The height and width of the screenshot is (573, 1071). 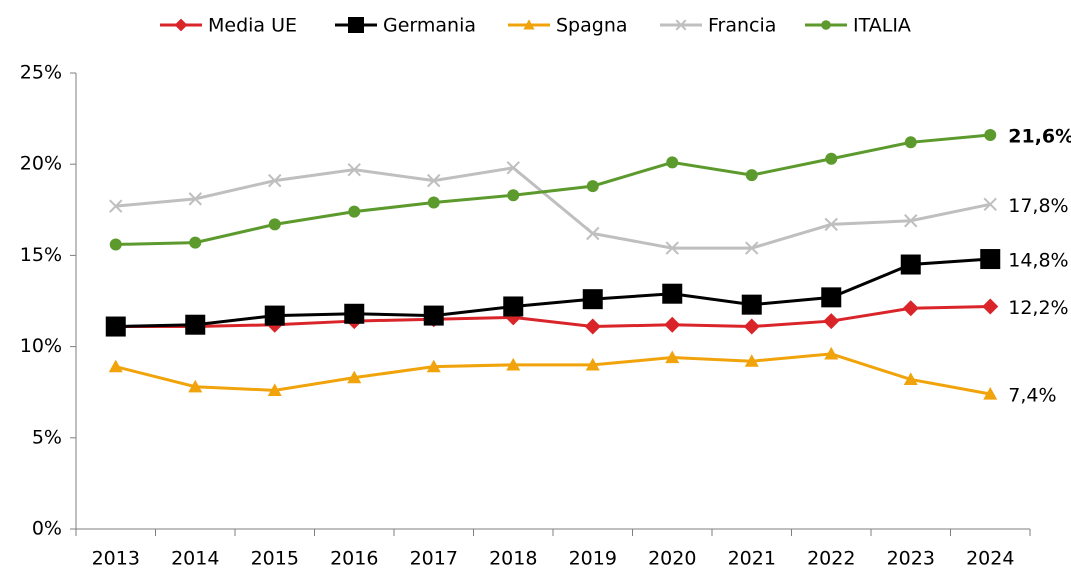 What do you see at coordinates (592, 26) in the screenshot?
I see `legend-label: Spagna` at bounding box center [592, 26].